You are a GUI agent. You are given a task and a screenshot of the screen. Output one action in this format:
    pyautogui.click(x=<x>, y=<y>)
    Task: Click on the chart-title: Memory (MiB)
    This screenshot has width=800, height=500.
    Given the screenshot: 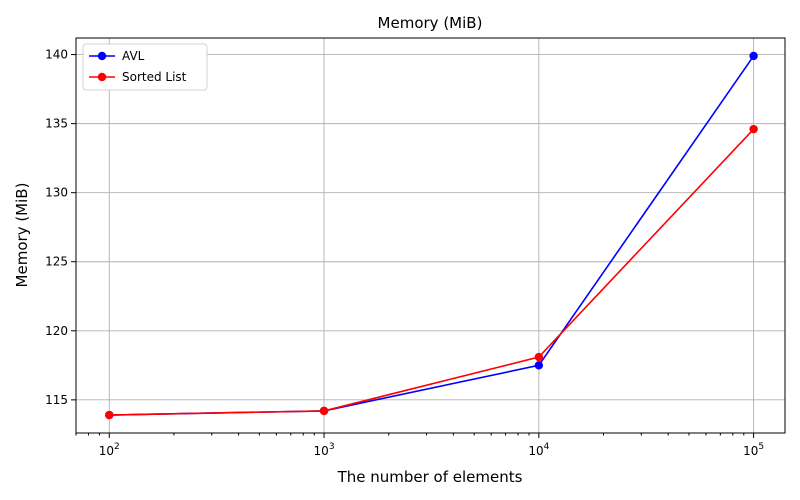 What is the action you would take?
    pyautogui.click(x=430, y=23)
    